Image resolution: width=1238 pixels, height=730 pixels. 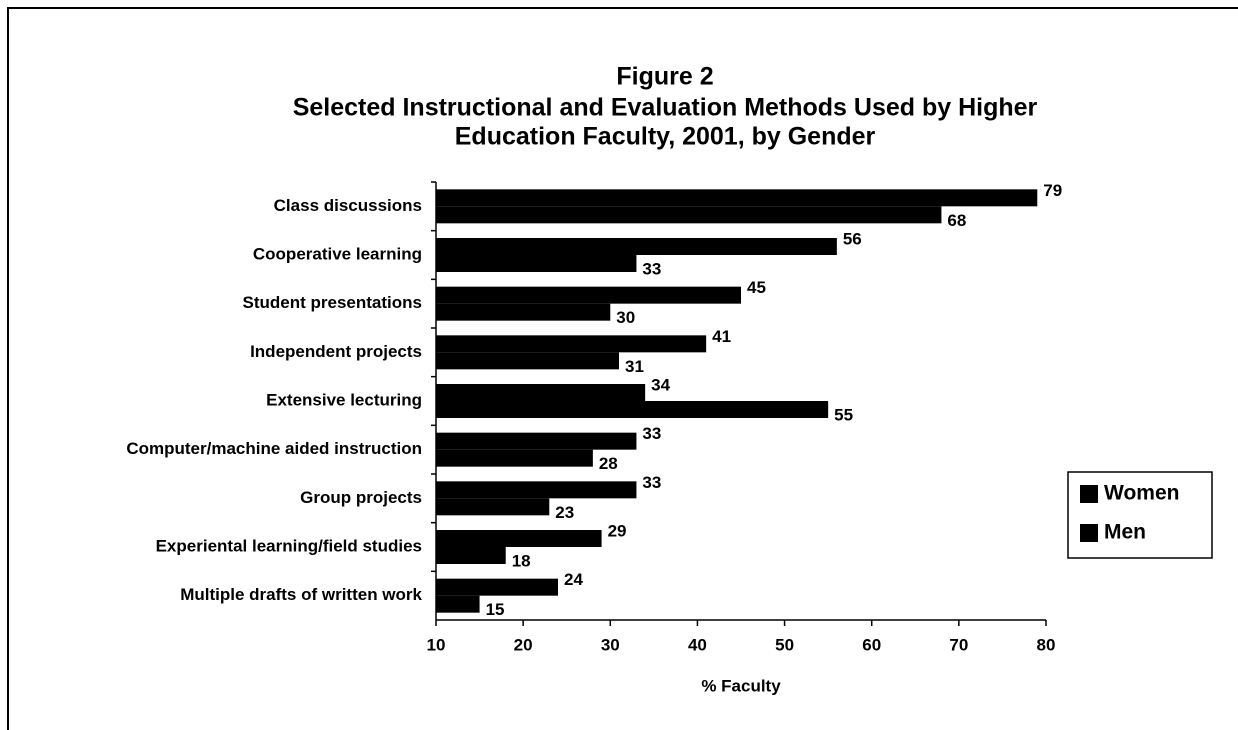 What do you see at coordinates (1125, 532) in the screenshot?
I see `legend-label: Men` at bounding box center [1125, 532].